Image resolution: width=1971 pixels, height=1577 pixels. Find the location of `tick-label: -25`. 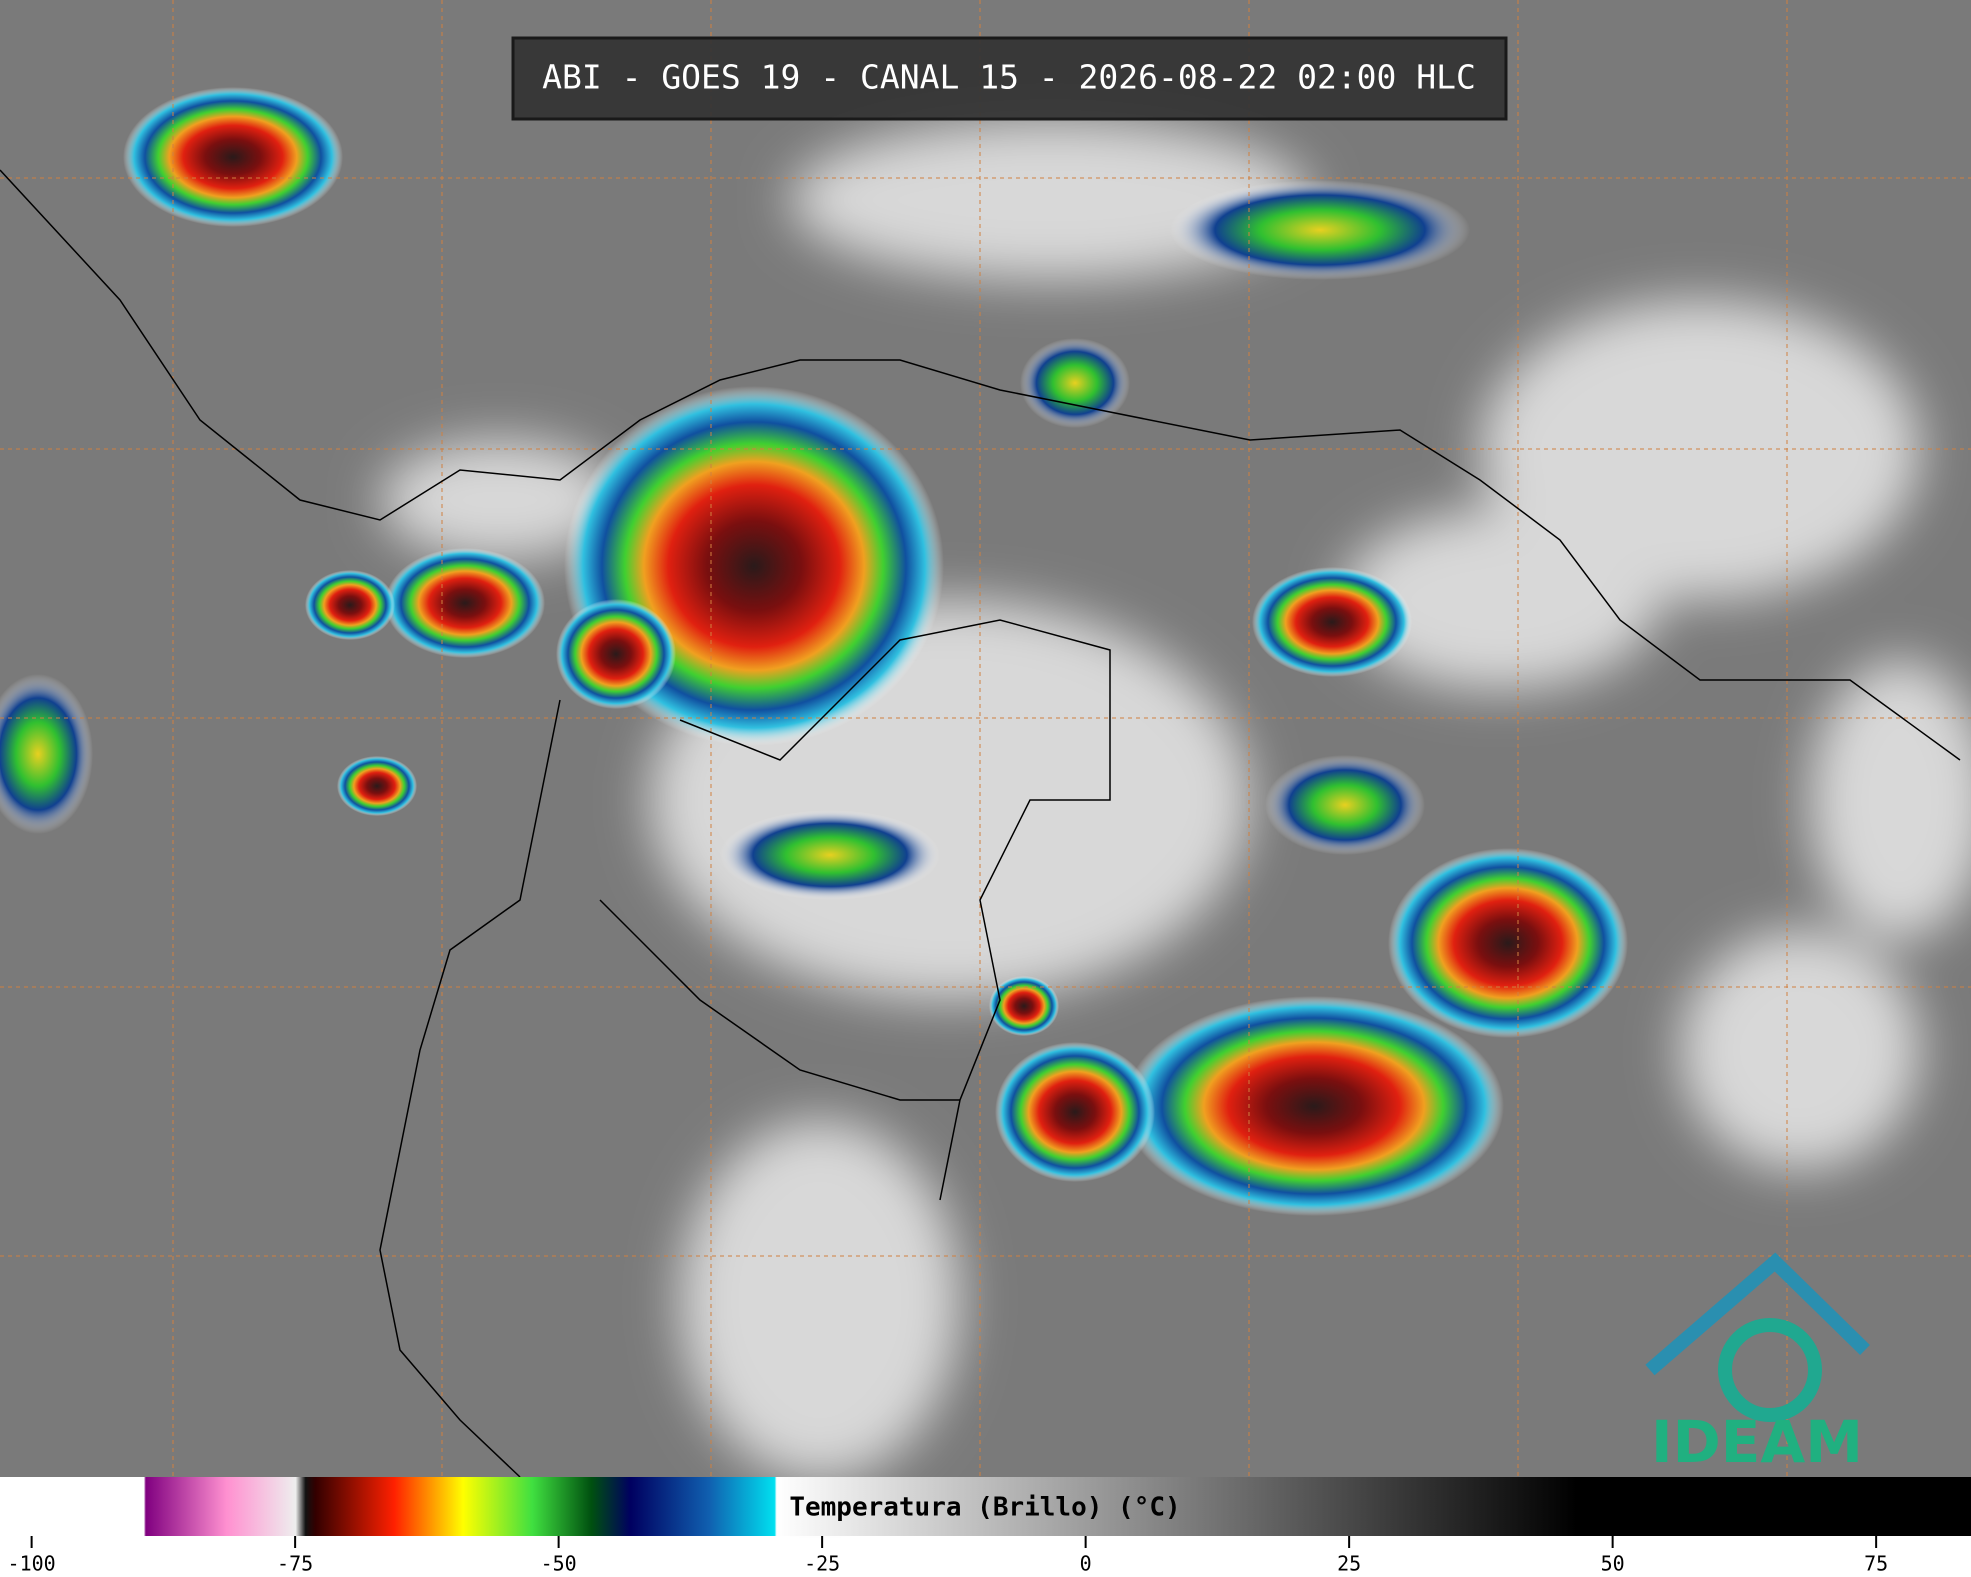

tick-label: -25 is located at coordinates (822, 1564).